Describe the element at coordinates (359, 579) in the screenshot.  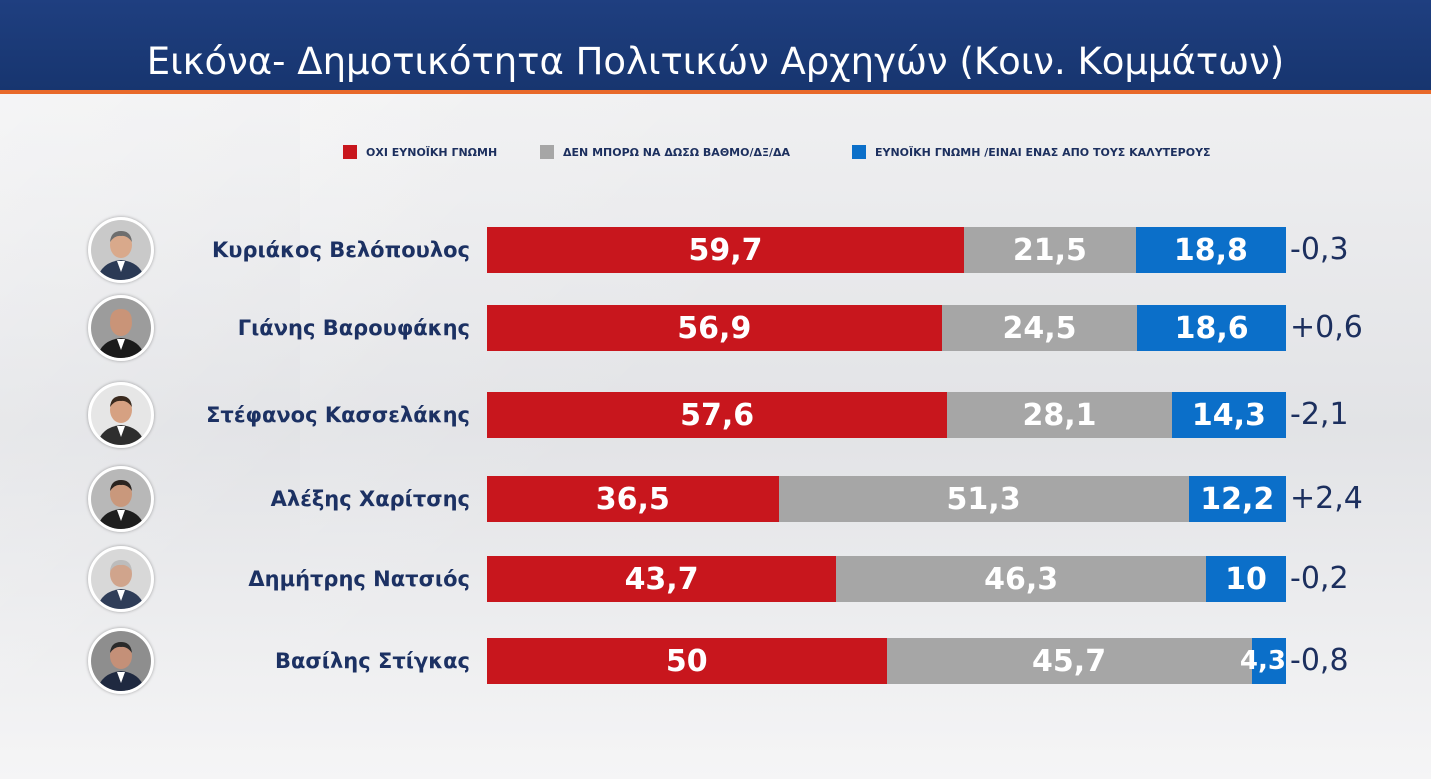
I see `person-name: Δημήτρης Νατσιός` at that location.